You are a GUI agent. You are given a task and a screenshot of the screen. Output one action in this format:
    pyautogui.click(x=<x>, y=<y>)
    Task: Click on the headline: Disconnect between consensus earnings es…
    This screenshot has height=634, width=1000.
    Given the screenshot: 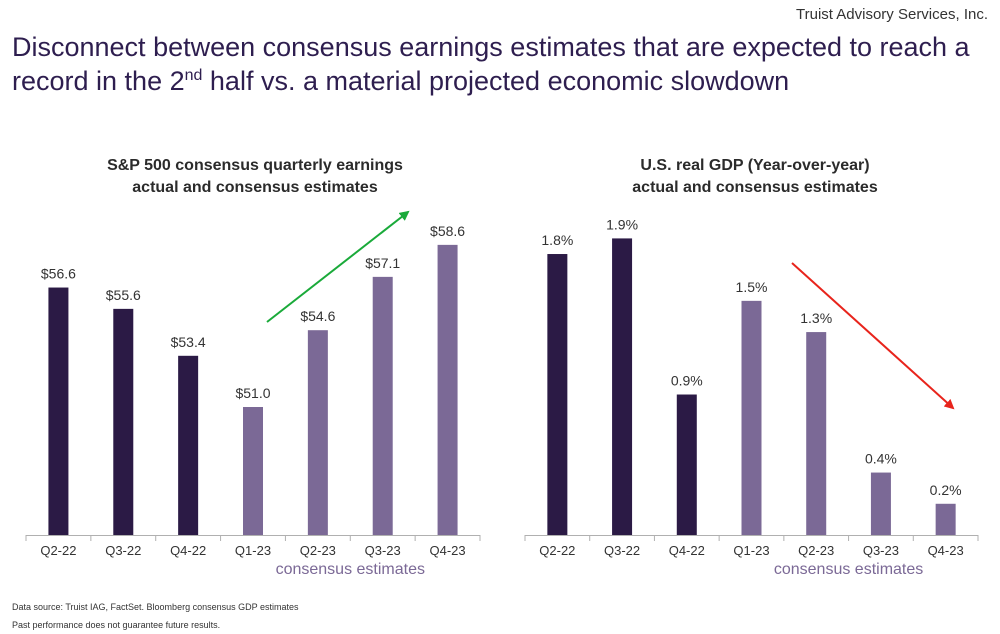 What is the action you would take?
    pyautogui.click(x=499, y=64)
    